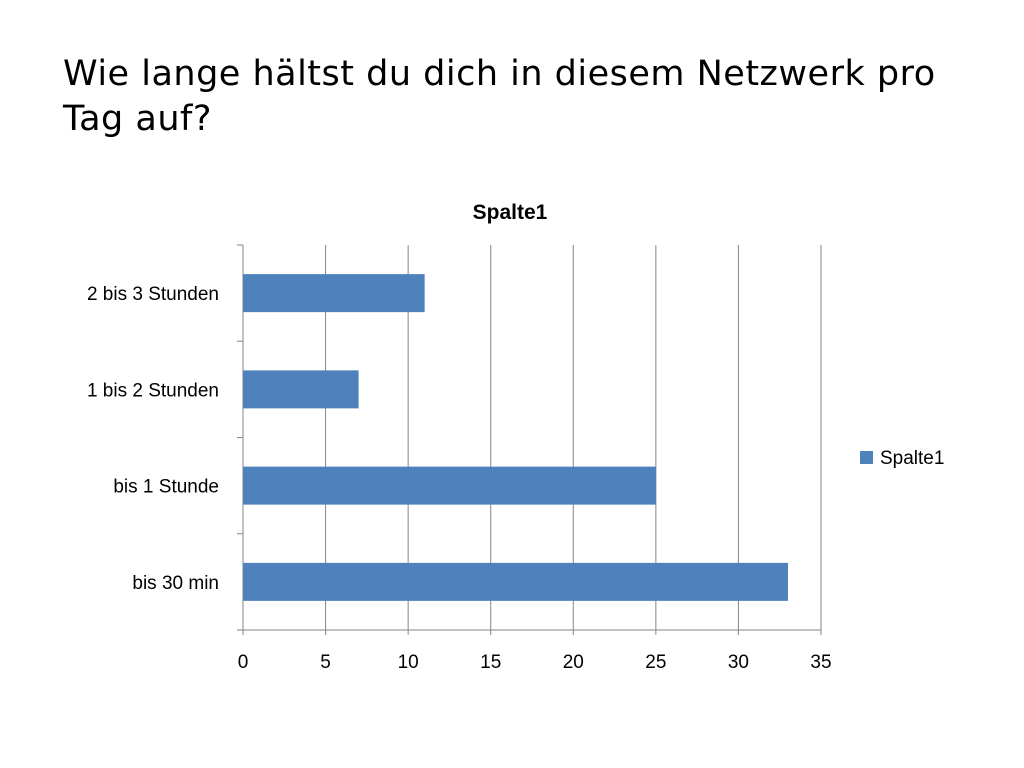 This screenshot has height=768, width=1024. I want to click on category-label: bis 1 Stunde, so click(166, 487).